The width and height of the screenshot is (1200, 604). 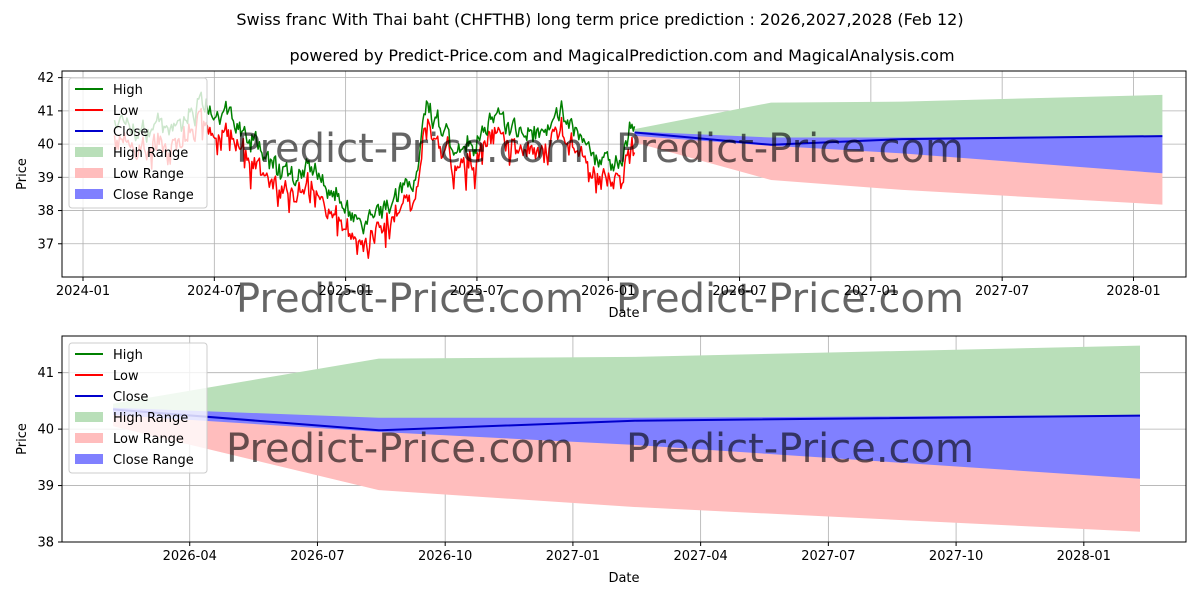 I want to click on forecast-series-lines, so click(x=627, y=420).